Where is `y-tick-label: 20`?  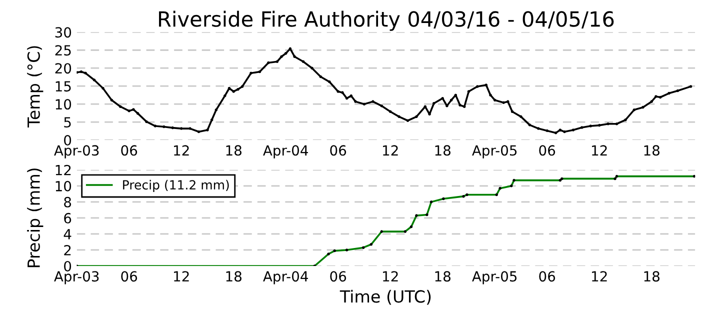 y-tick-label: 20 is located at coordinates (63, 68).